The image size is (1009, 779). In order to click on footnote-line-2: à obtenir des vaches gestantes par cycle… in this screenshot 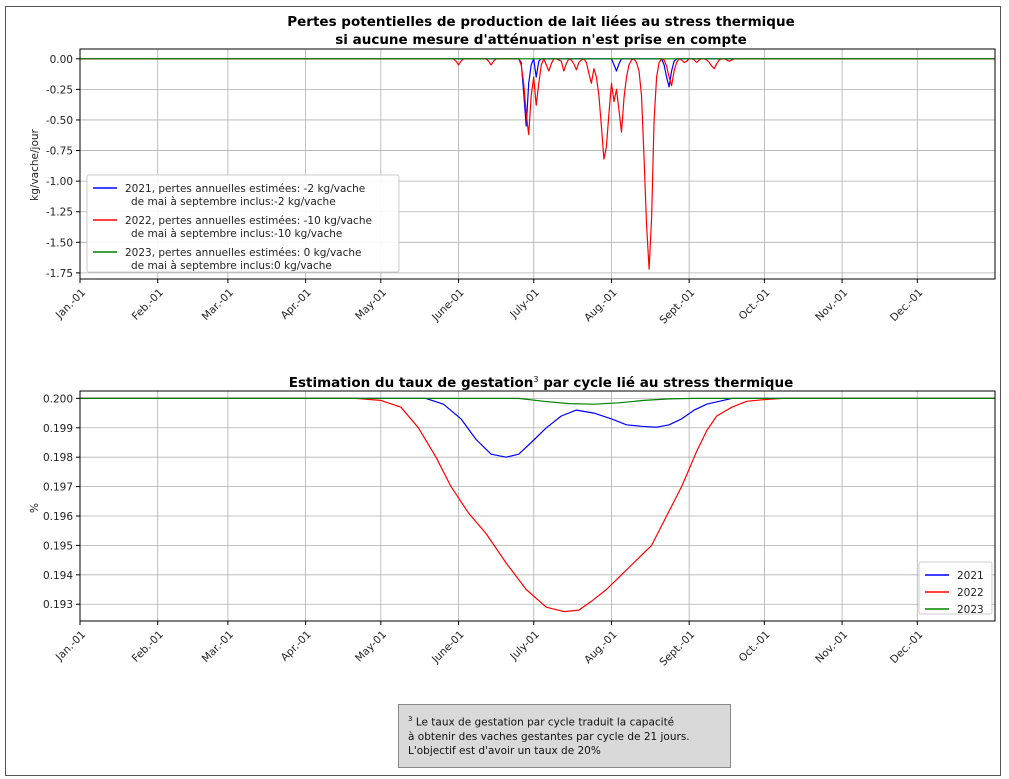, I will do `click(549, 736)`.